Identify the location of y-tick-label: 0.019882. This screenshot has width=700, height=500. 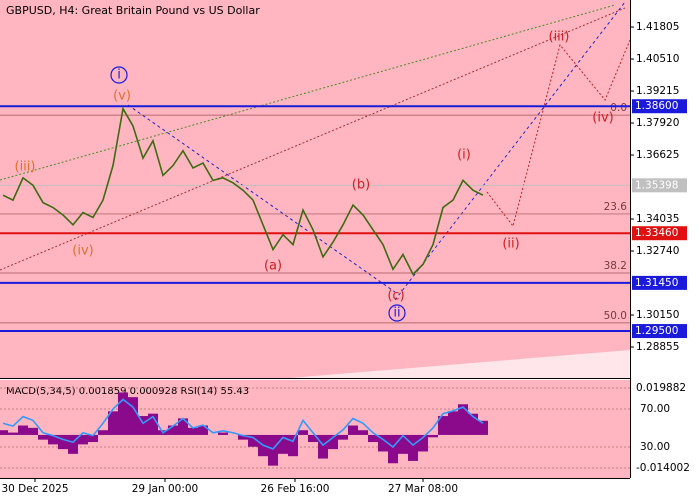
(661, 388).